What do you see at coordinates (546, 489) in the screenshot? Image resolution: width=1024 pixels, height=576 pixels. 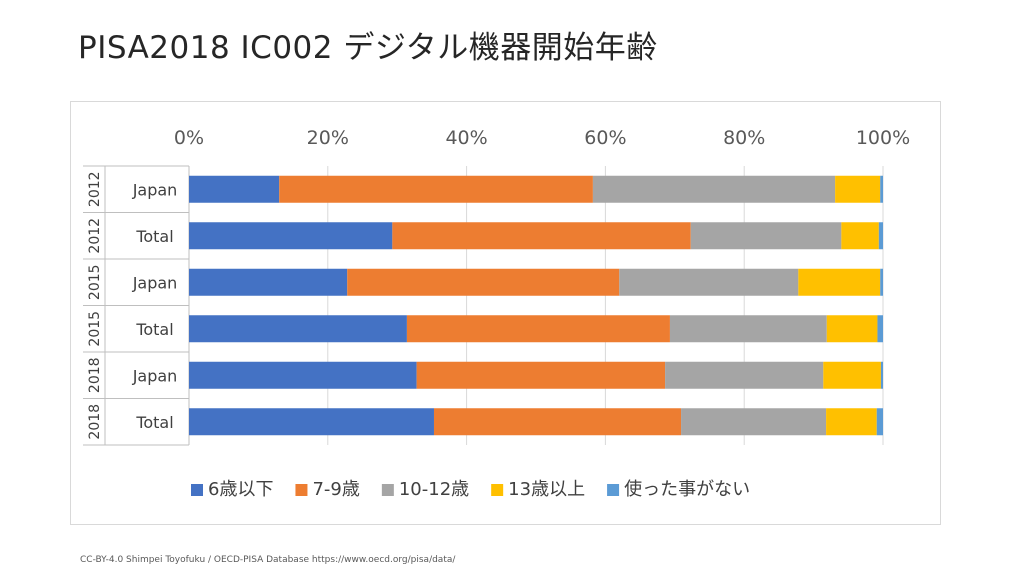 I see `legend-label: 13歳以上` at bounding box center [546, 489].